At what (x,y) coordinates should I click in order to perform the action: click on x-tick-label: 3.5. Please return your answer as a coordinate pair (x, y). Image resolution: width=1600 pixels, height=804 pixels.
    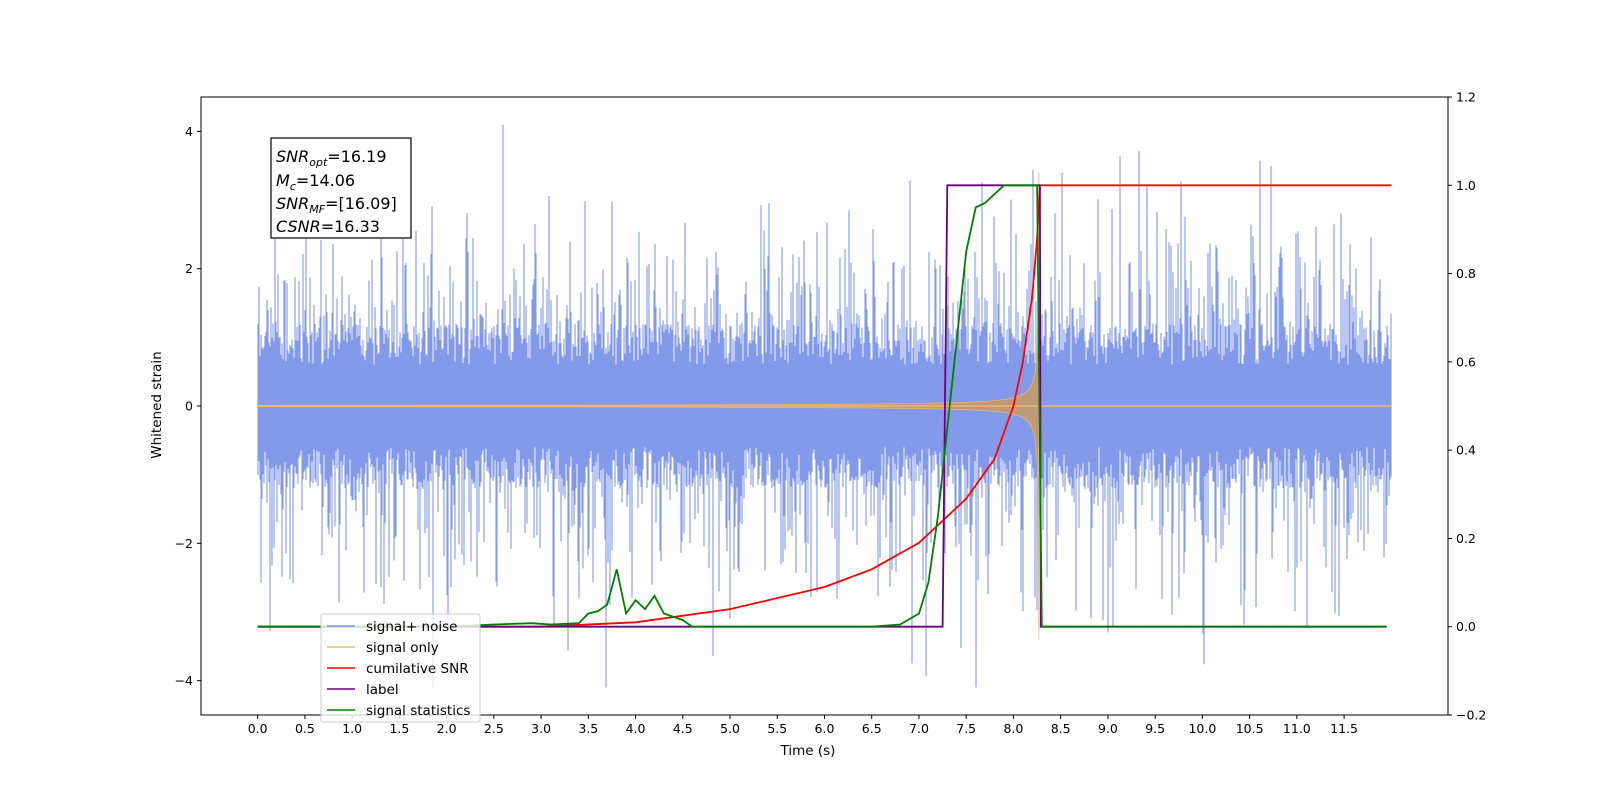
    Looking at the image, I should click on (588, 728).